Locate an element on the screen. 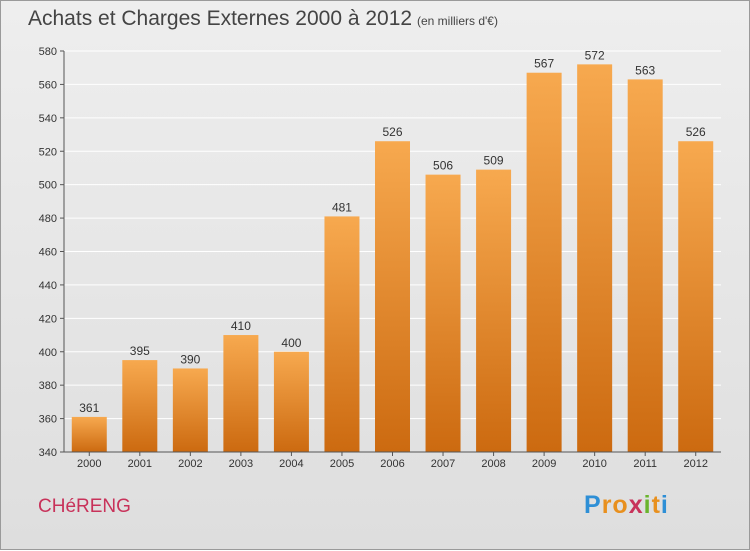  bar-2005 is located at coordinates (342, 334).